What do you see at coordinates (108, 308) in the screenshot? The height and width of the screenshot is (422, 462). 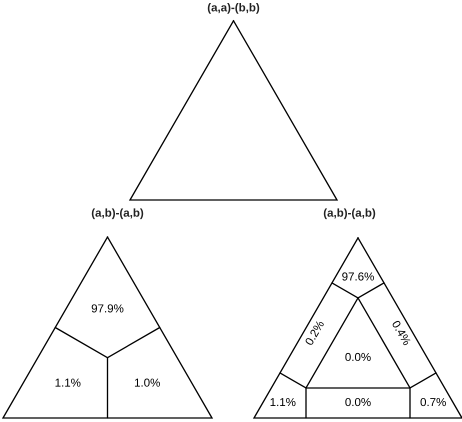 I see `data-label: 97.9%` at bounding box center [108, 308].